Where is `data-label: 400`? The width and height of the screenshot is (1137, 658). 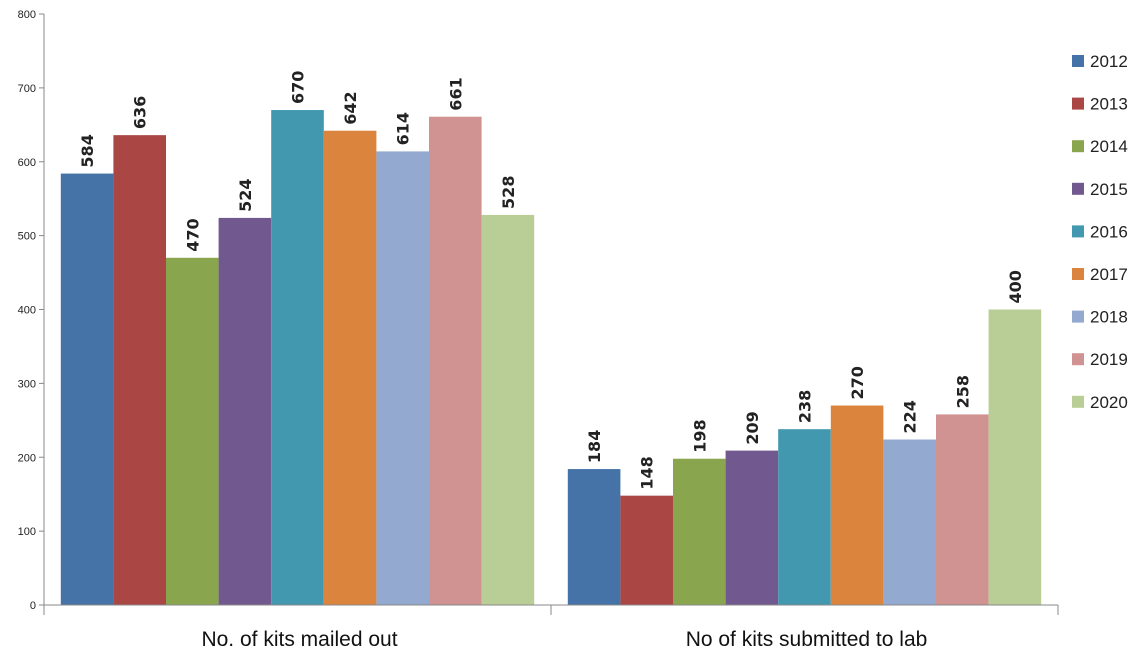
data-label: 400 is located at coordinates (1015, 286).